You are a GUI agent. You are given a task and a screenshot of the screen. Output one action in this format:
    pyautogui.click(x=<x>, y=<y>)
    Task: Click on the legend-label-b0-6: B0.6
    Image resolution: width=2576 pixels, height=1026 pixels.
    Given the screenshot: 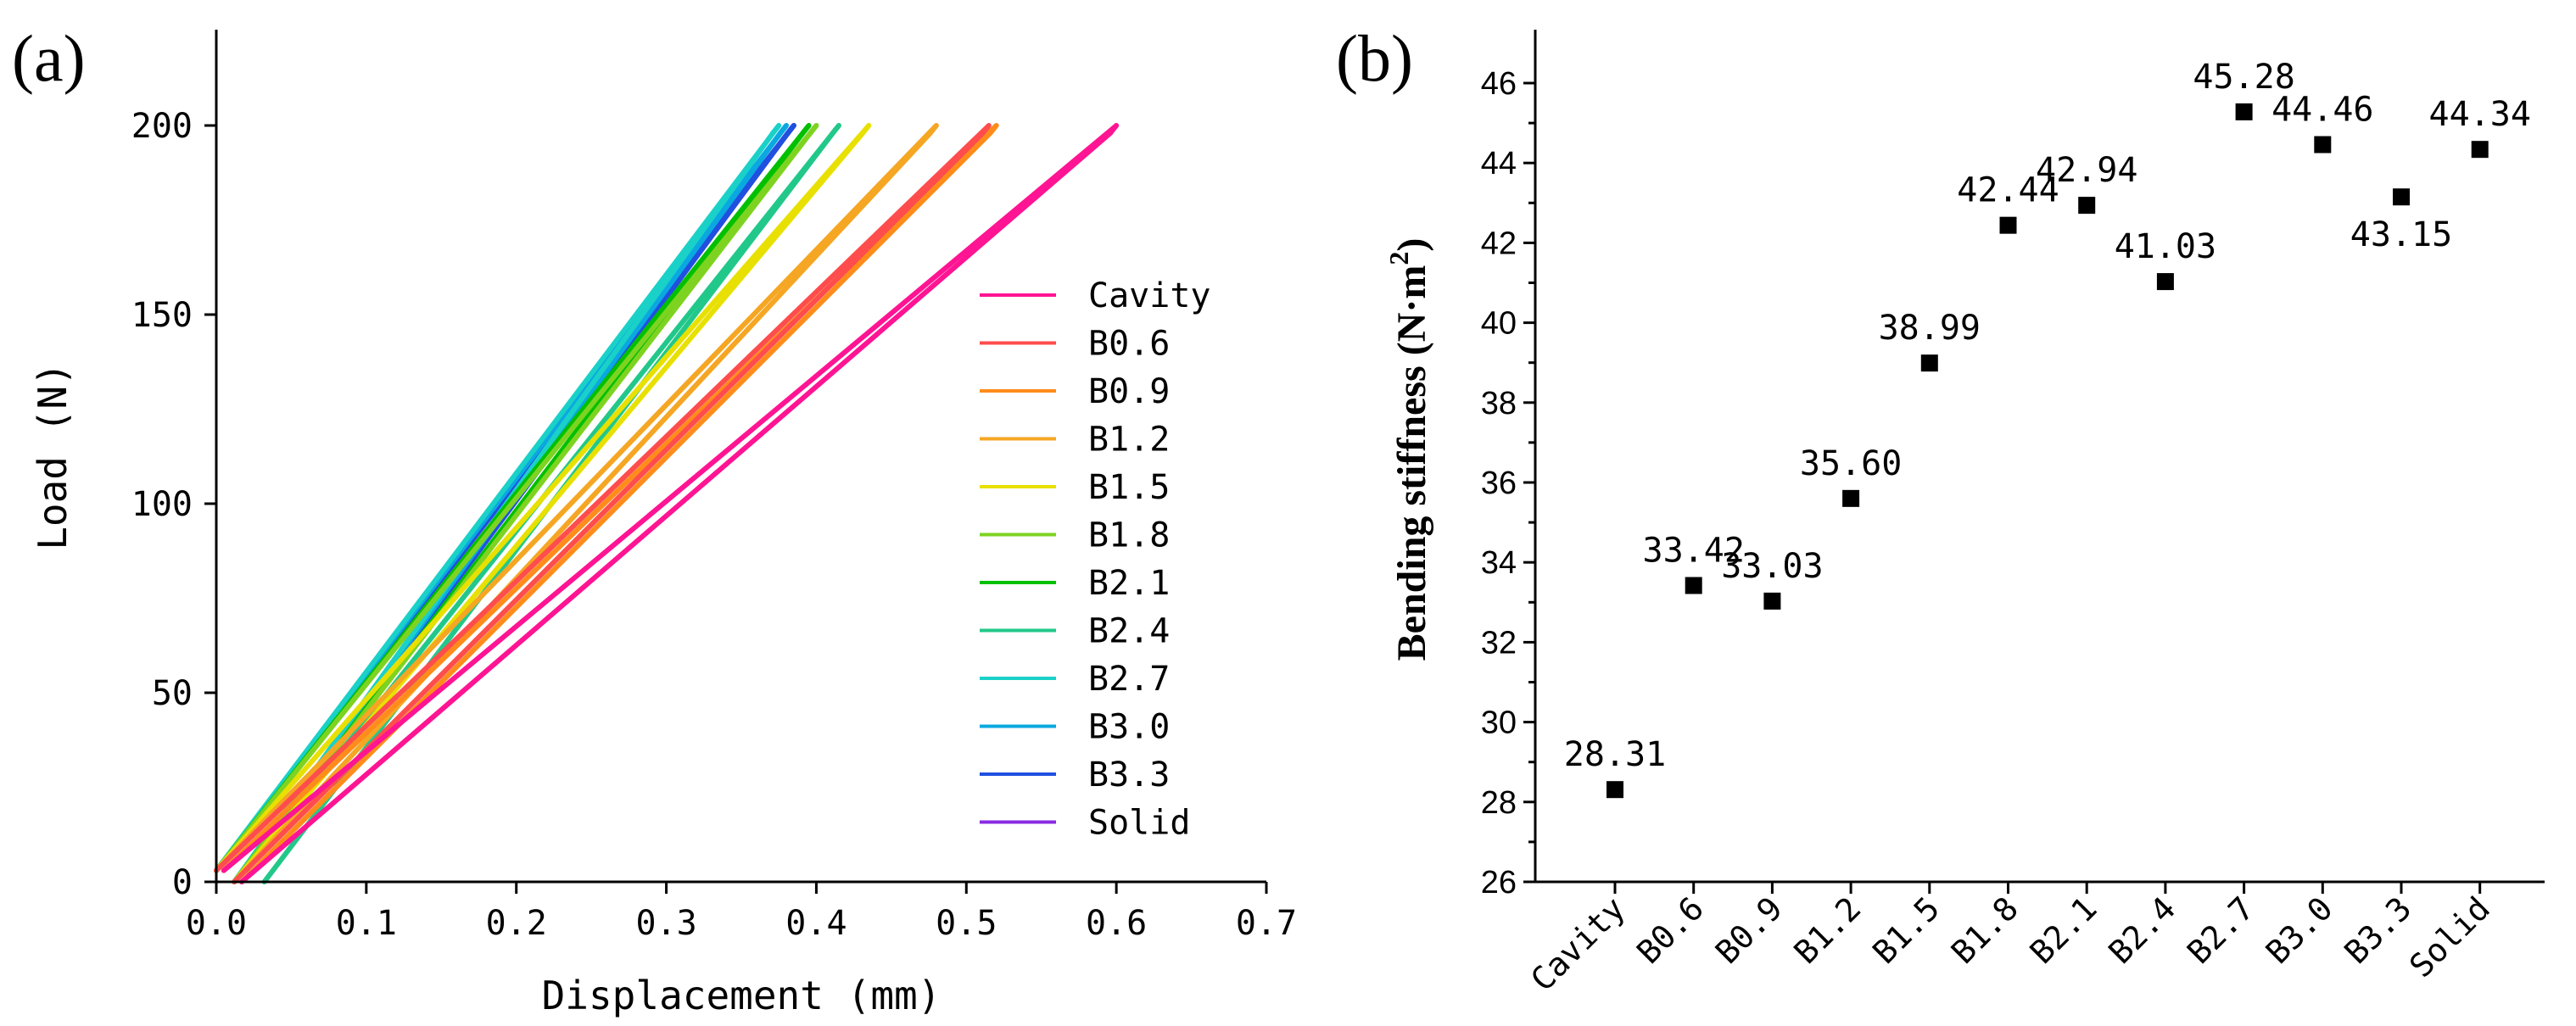 What is the action you would take?
    pyautogui.click(x=1129, y=344)
    